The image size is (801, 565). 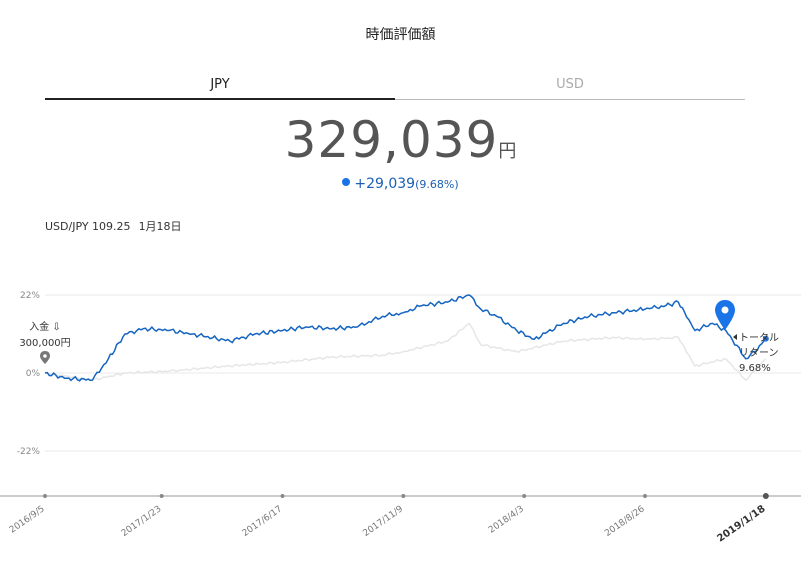 What do you see at coordinates (385, 184) in the screenshot?
I see `change-amount: +29,039` at bounding box center [385, 184].